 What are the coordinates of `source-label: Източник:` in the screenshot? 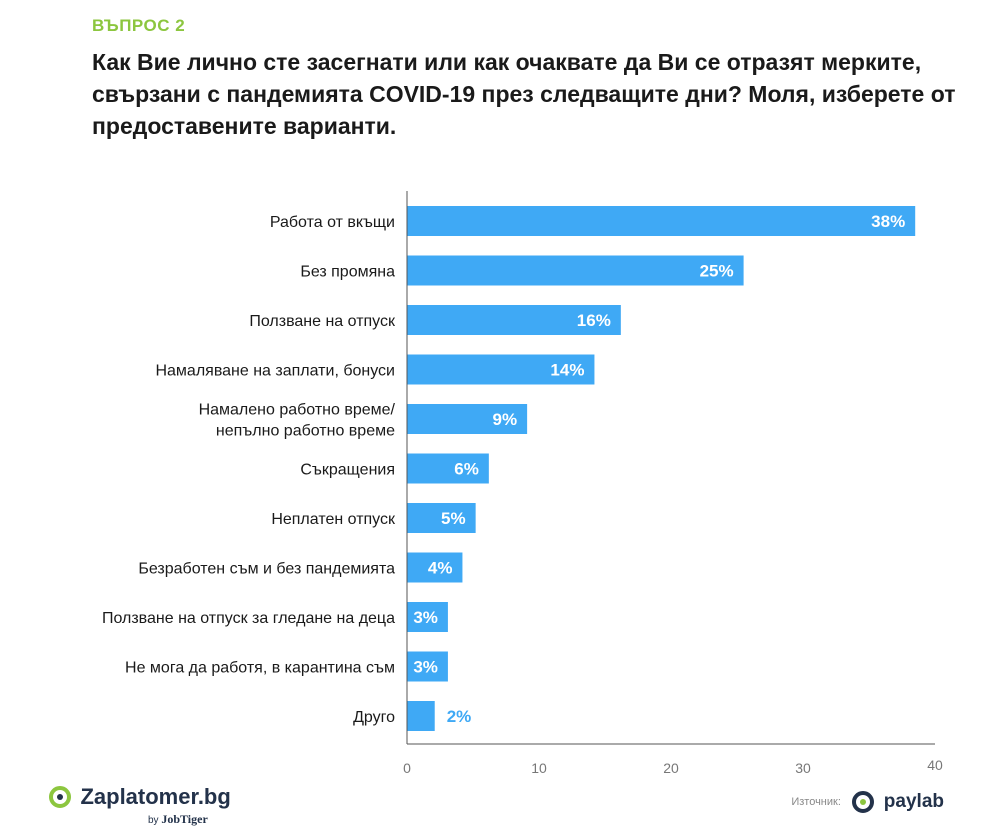 It's located at (816, 802).